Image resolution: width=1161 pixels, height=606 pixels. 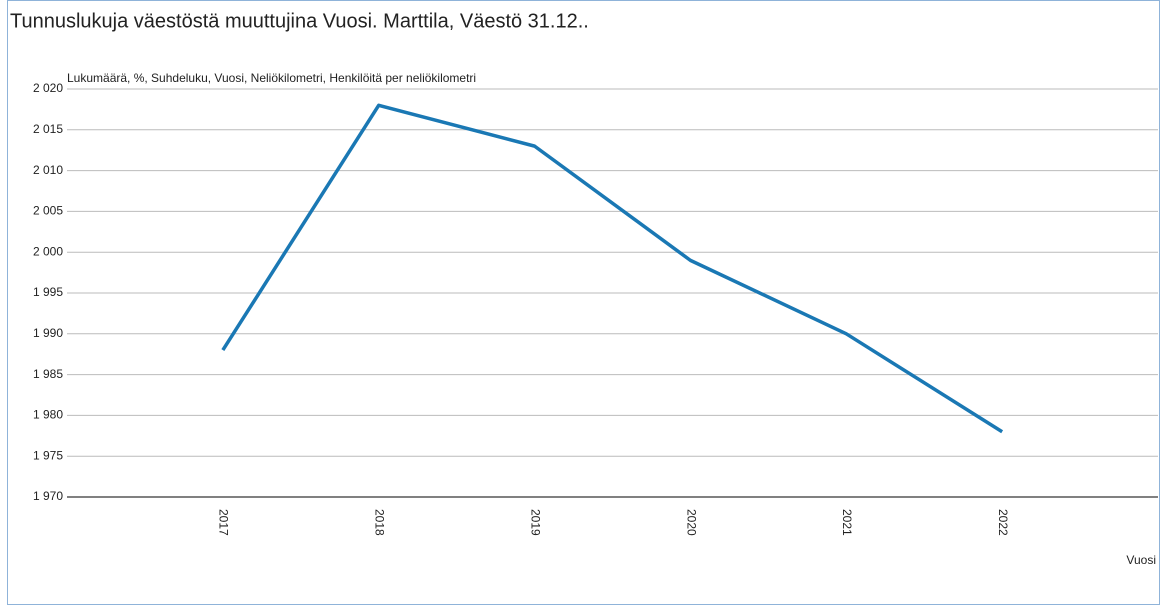 What do you see at coordinates (48, 496) in the screenshot?
I see `y-tick-label: 1 970` at bounding box center [48, 496].